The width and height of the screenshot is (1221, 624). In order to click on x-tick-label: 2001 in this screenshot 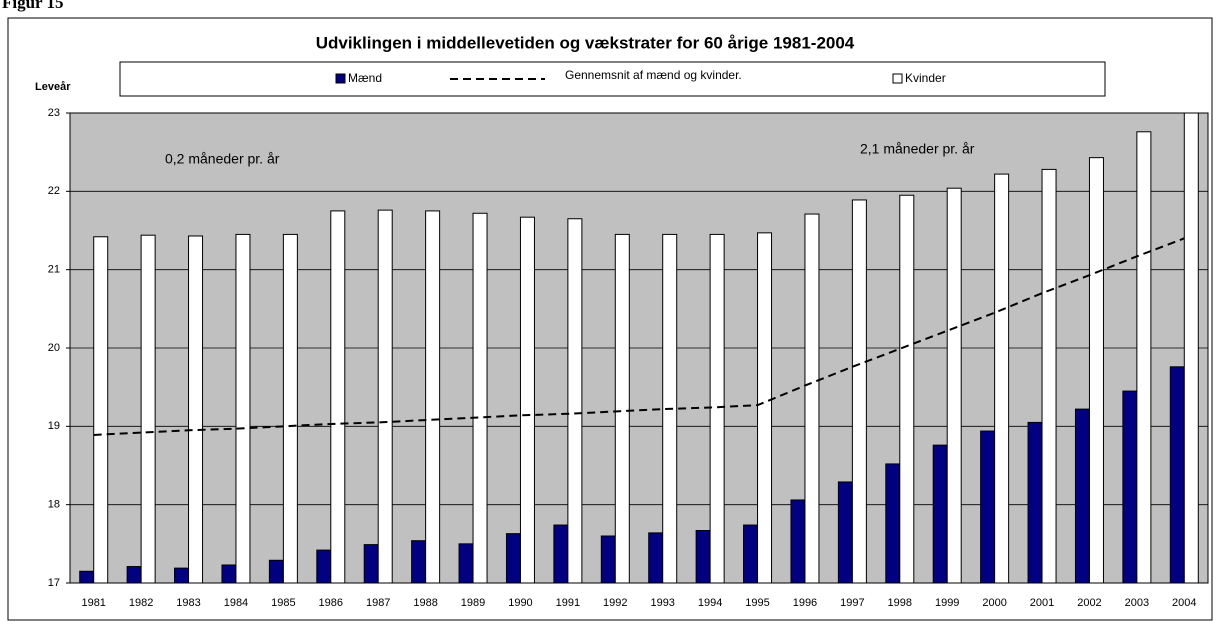, I will do `click(1042, 603)`.